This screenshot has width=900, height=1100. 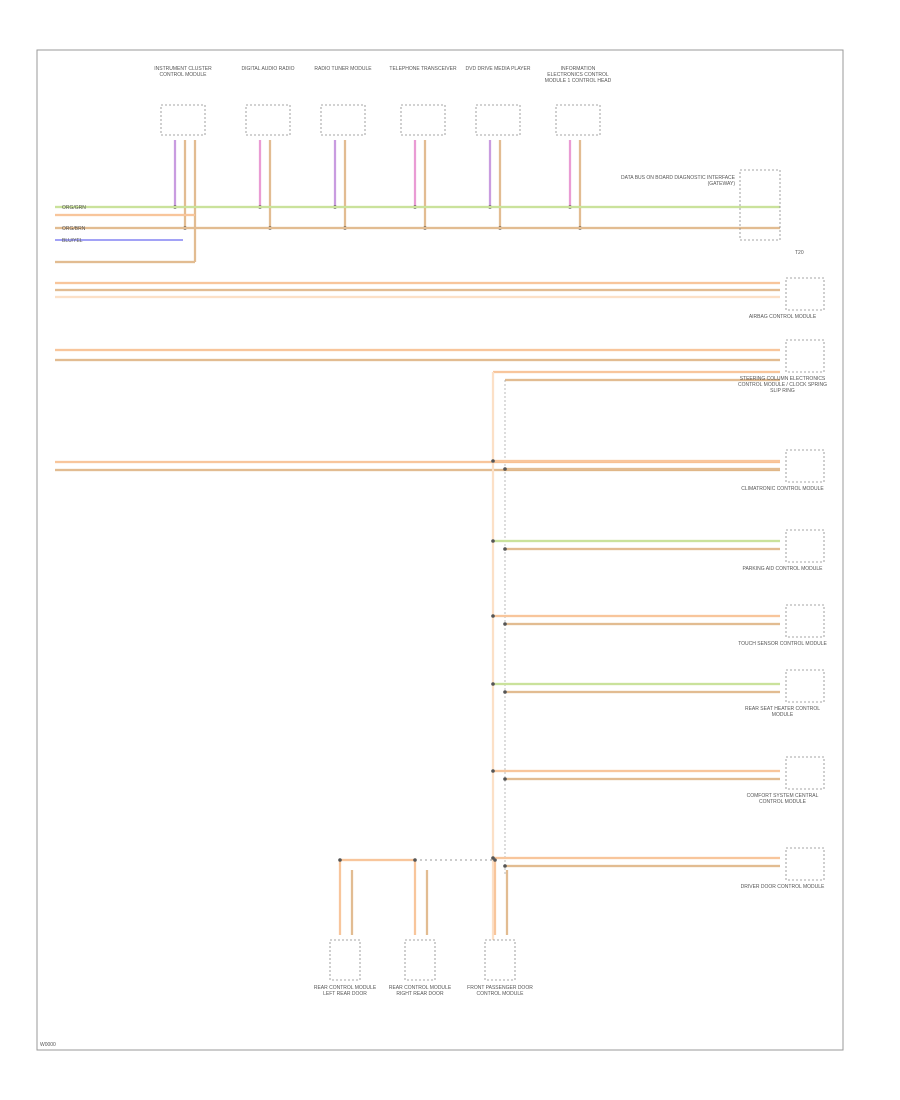 I want to click on label: TELEPHONE TRANSCEIVER, so click(x=423, y=69).